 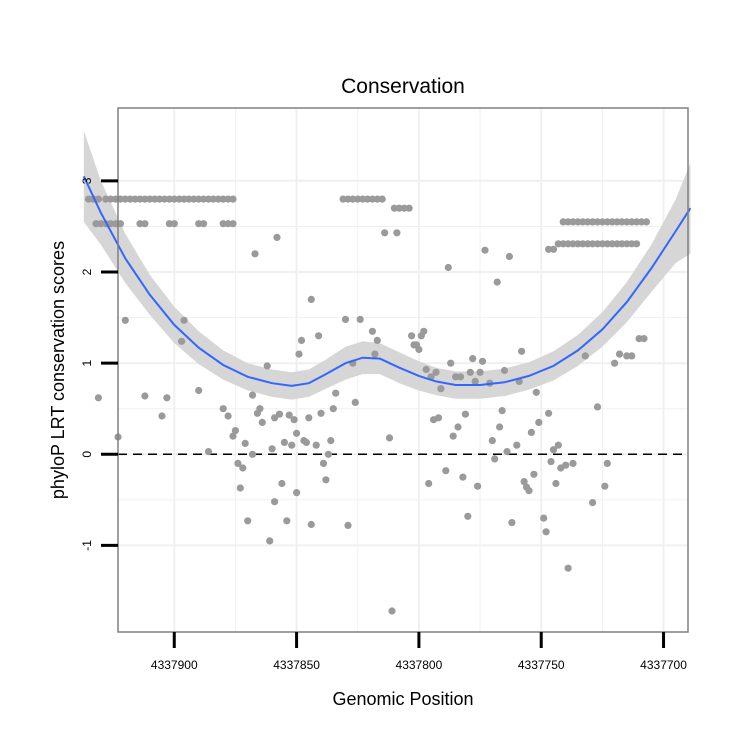 What do you see at coordinates (419, 652) in the screenshot?
I see `x-axis-ticks: 4337900 4337850 4337800 4337750 4337700` at bounding box center [419, 652].